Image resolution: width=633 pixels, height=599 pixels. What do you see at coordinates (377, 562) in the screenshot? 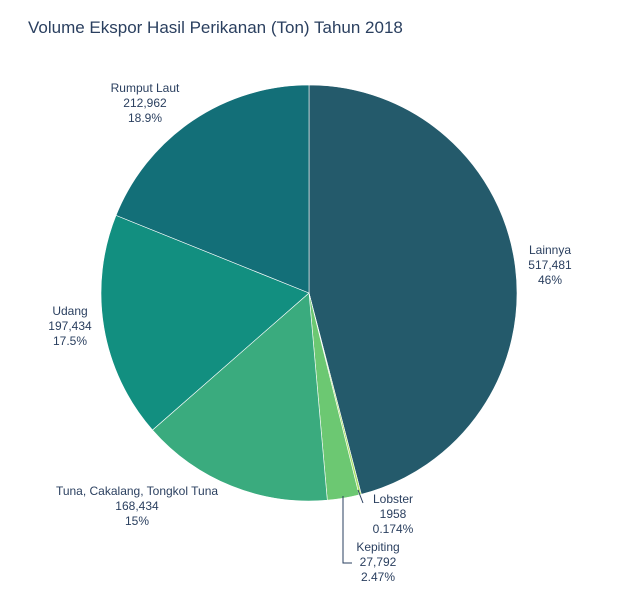
I see `slice-label: Kepiting 27,792 2.47%` at bounding box center [377, 562].